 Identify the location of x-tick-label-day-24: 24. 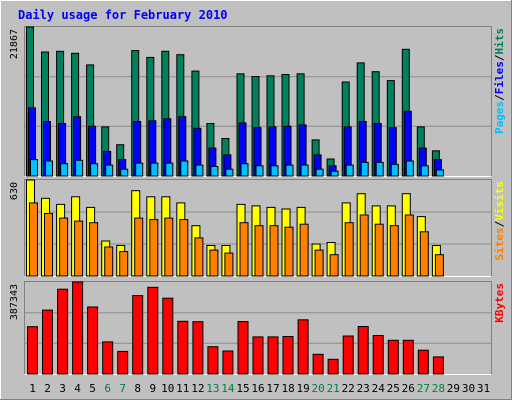
(379, 388).